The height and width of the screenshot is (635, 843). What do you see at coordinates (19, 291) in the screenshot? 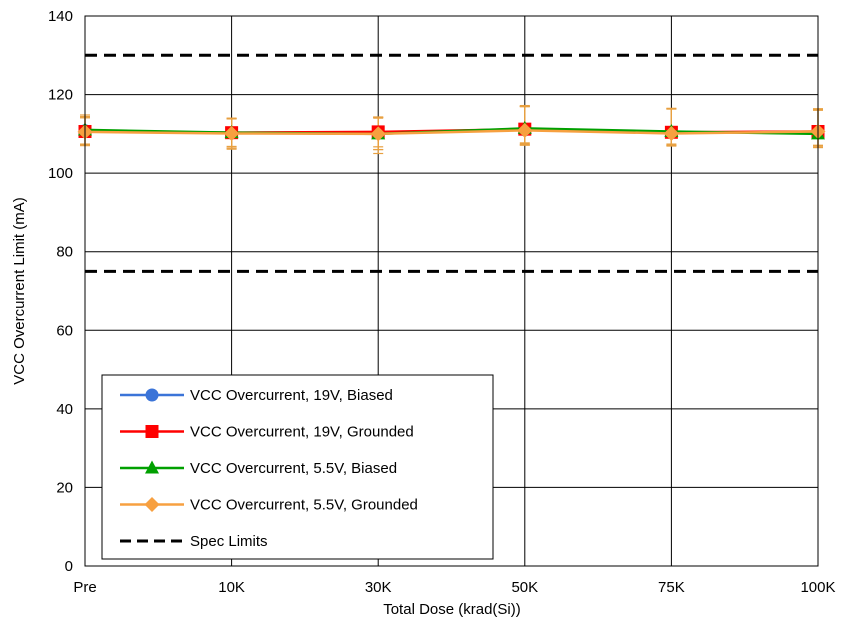
I see `y-axis-label: VCC Overcurrent Limit (mA)` at bounding box center [19, 291].